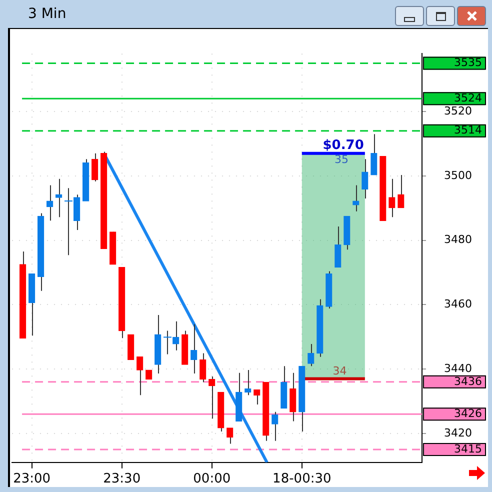 The height and width of the screenshot is (492, 492). I want to click on ref-line-label: 3524, so click(468, 98).